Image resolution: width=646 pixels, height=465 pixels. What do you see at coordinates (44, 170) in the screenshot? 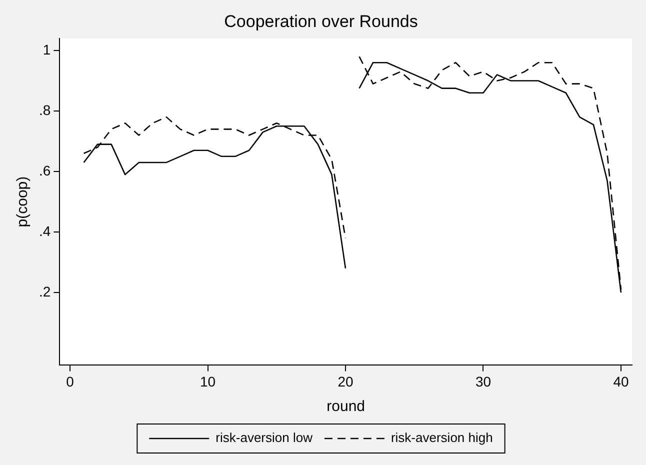
I see `y-tick-label: .6` at bounding box center [44, 170].